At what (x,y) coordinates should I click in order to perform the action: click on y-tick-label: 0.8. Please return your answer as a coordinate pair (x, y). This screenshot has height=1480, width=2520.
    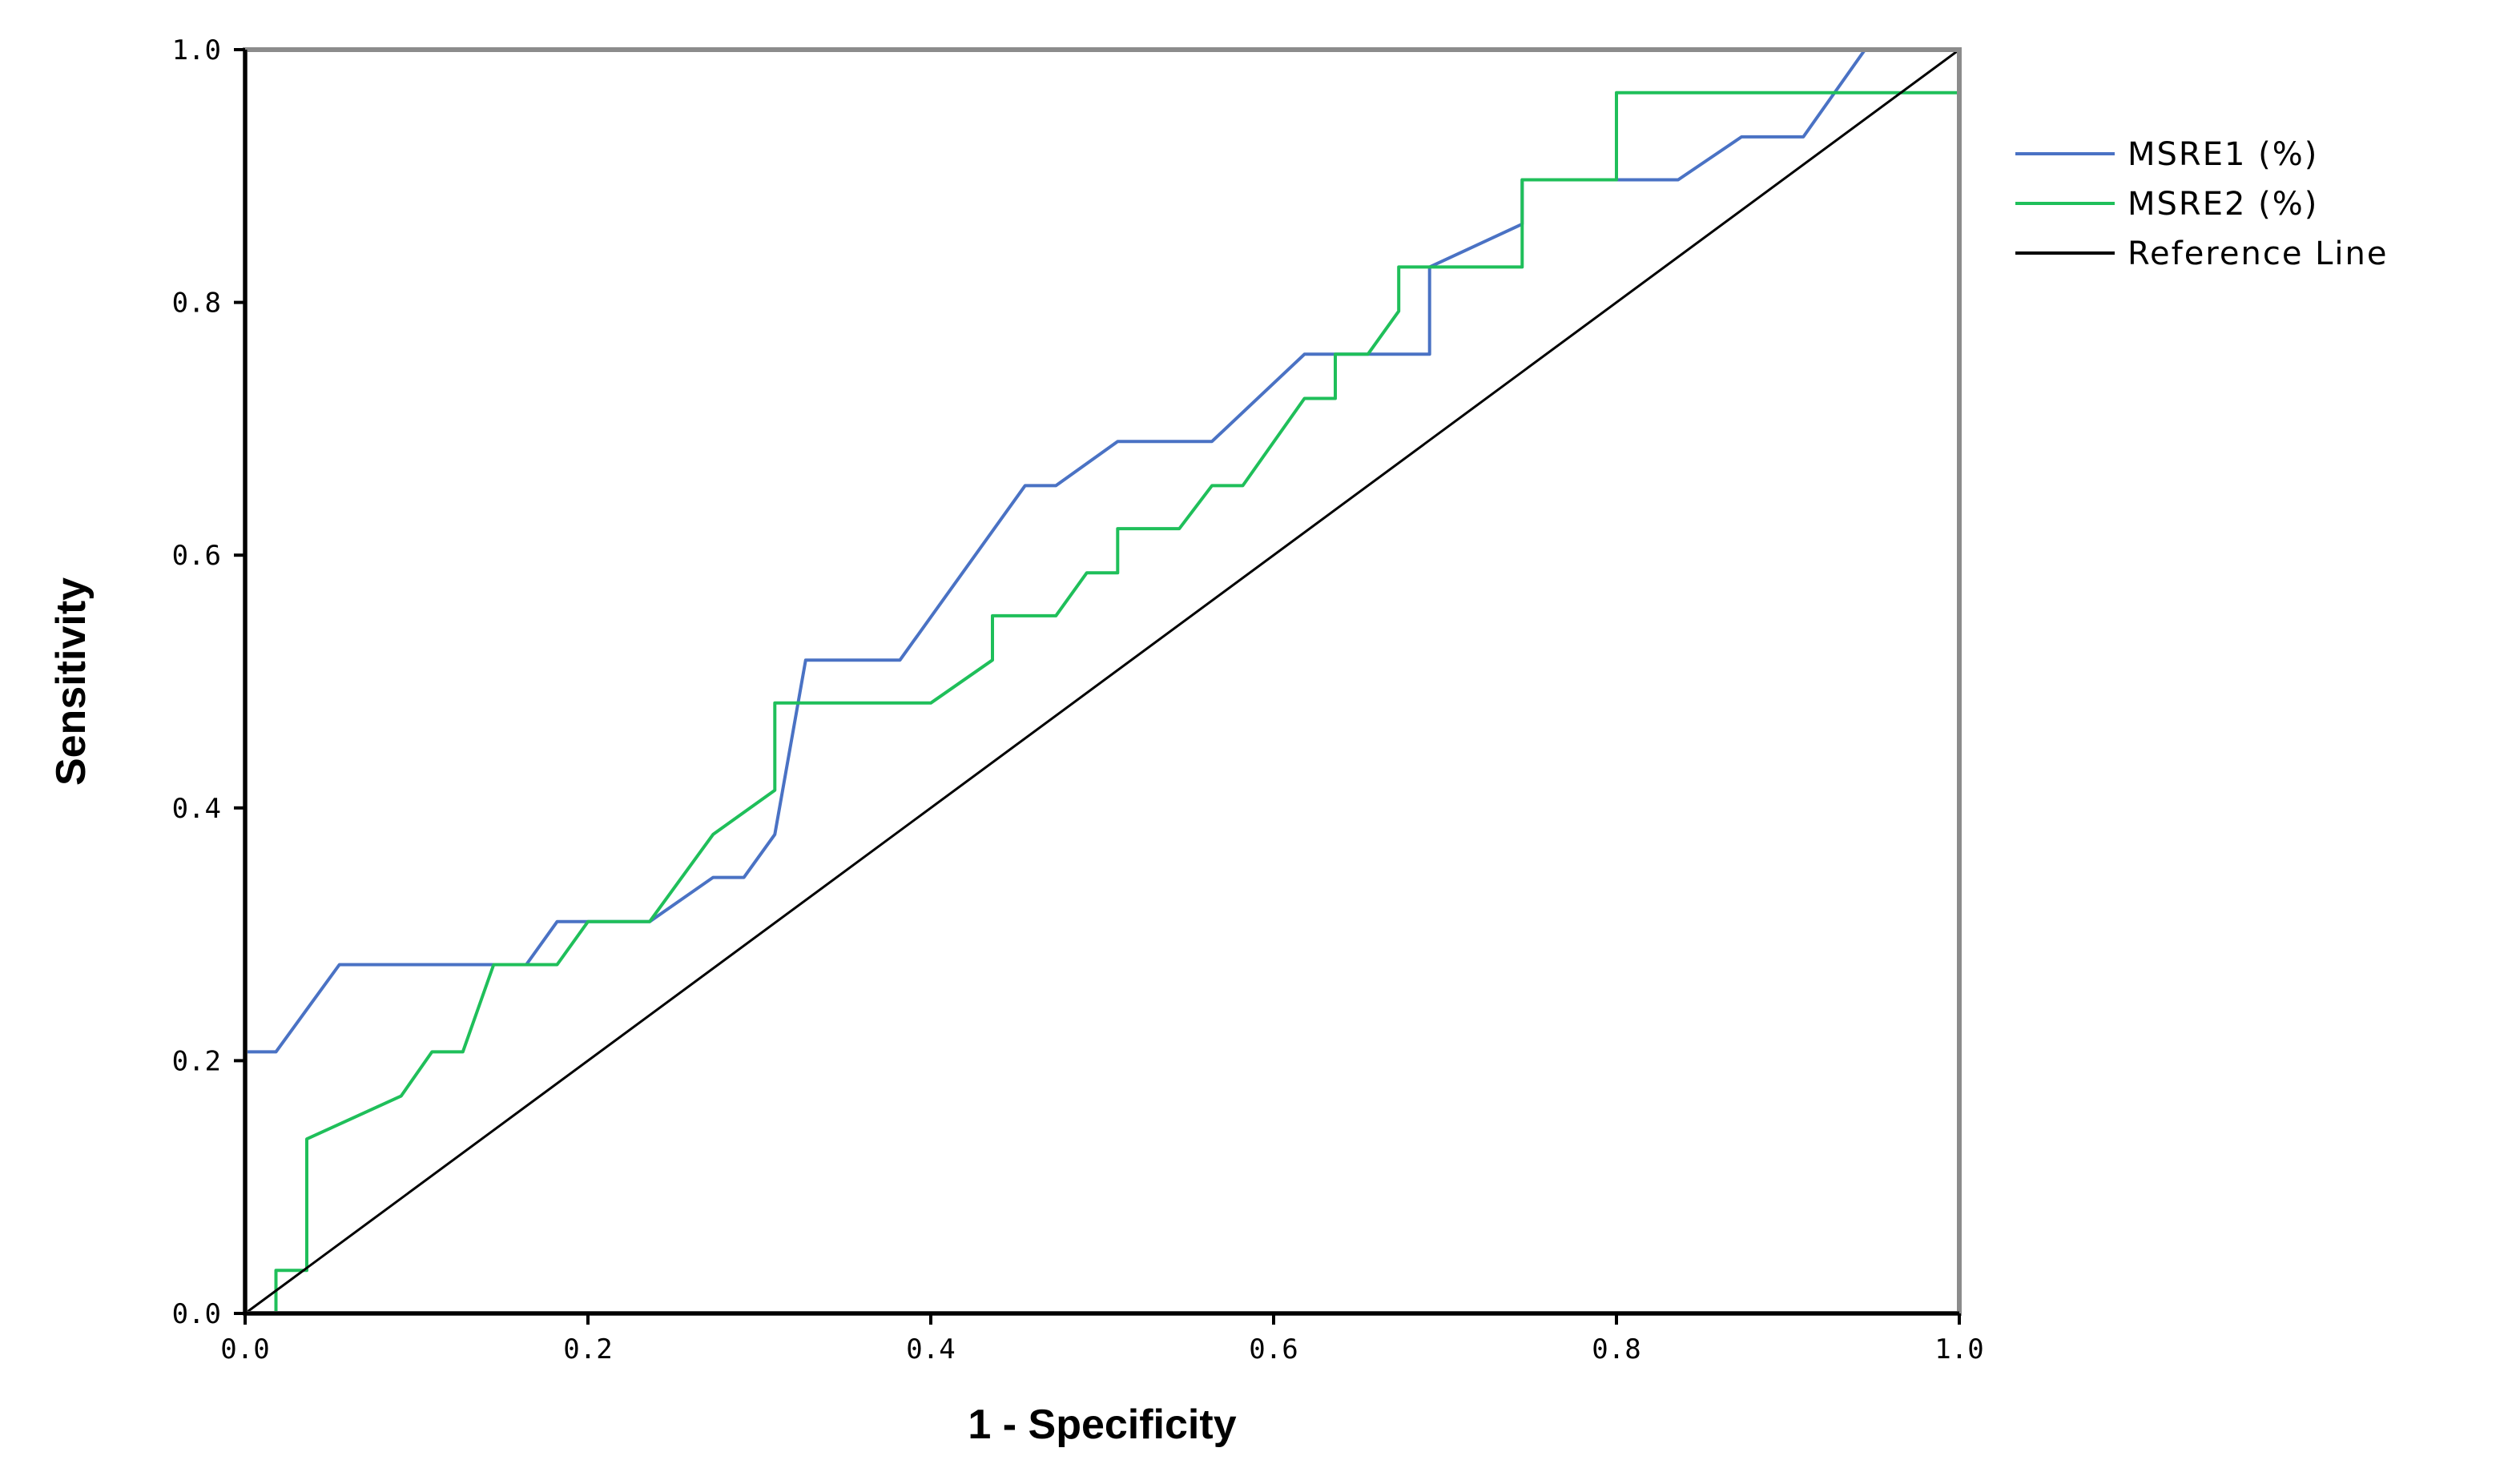
    Looking at the image, I should click on (196, 304).